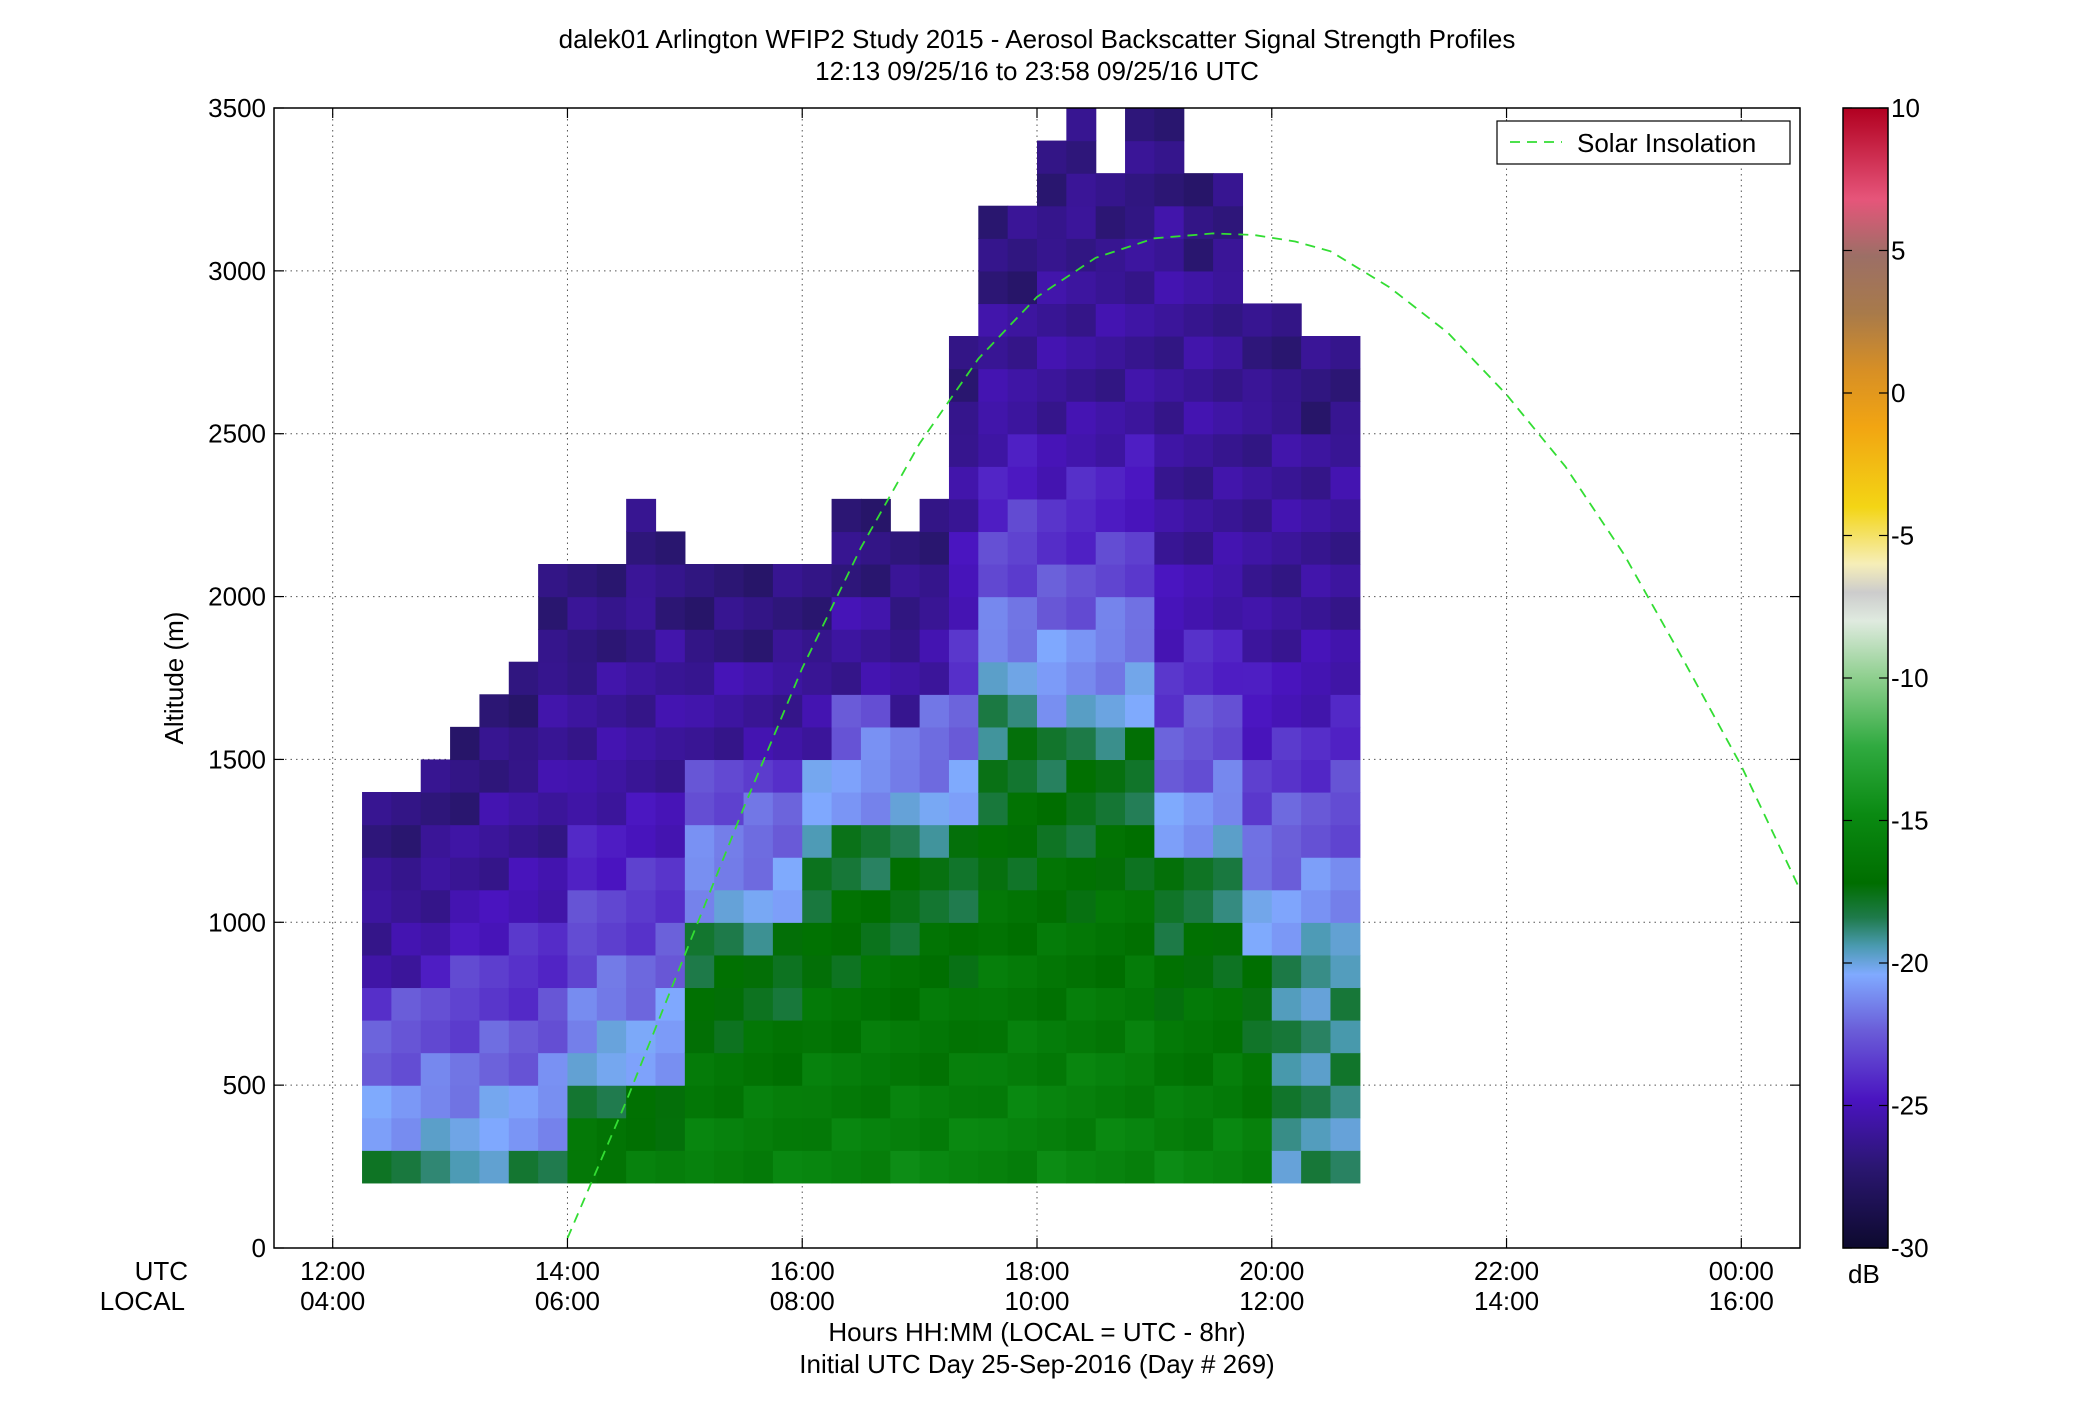 This screenshot has height=1425, width=2098. I want to click on local-row-label: LOCAL, so click(142, 1301).